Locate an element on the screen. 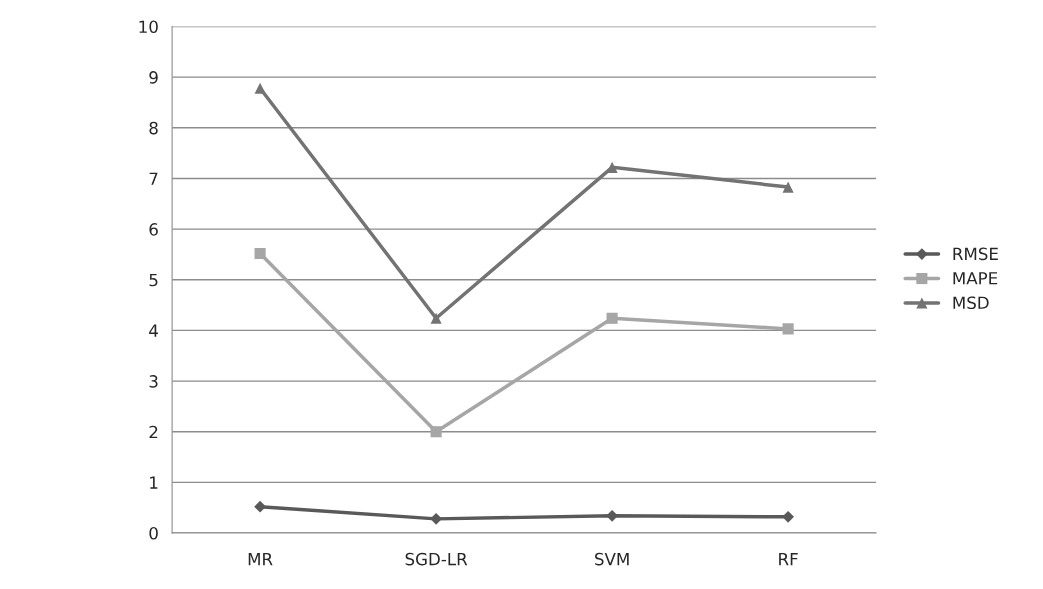  y-tick-label: 6 is located at coordinates (153, 229).